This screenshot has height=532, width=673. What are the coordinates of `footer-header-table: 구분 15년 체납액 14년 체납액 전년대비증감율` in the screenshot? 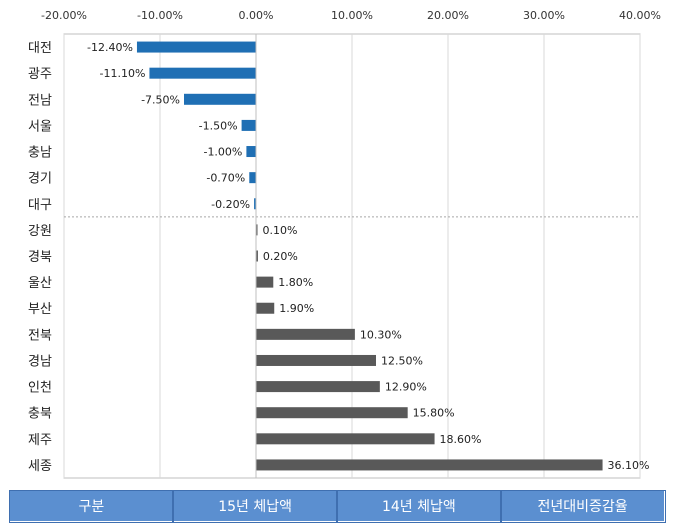 It's located at (337, 506).